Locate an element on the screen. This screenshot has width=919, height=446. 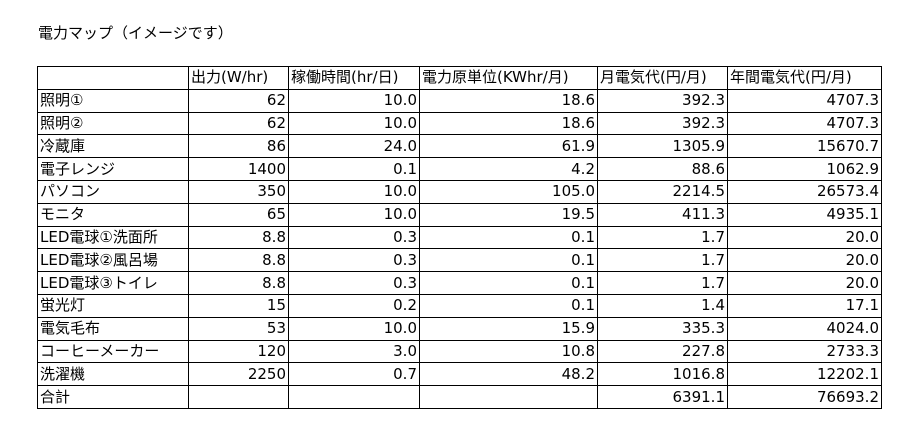
cell: 61.9 is located at coordinates (508, 146).